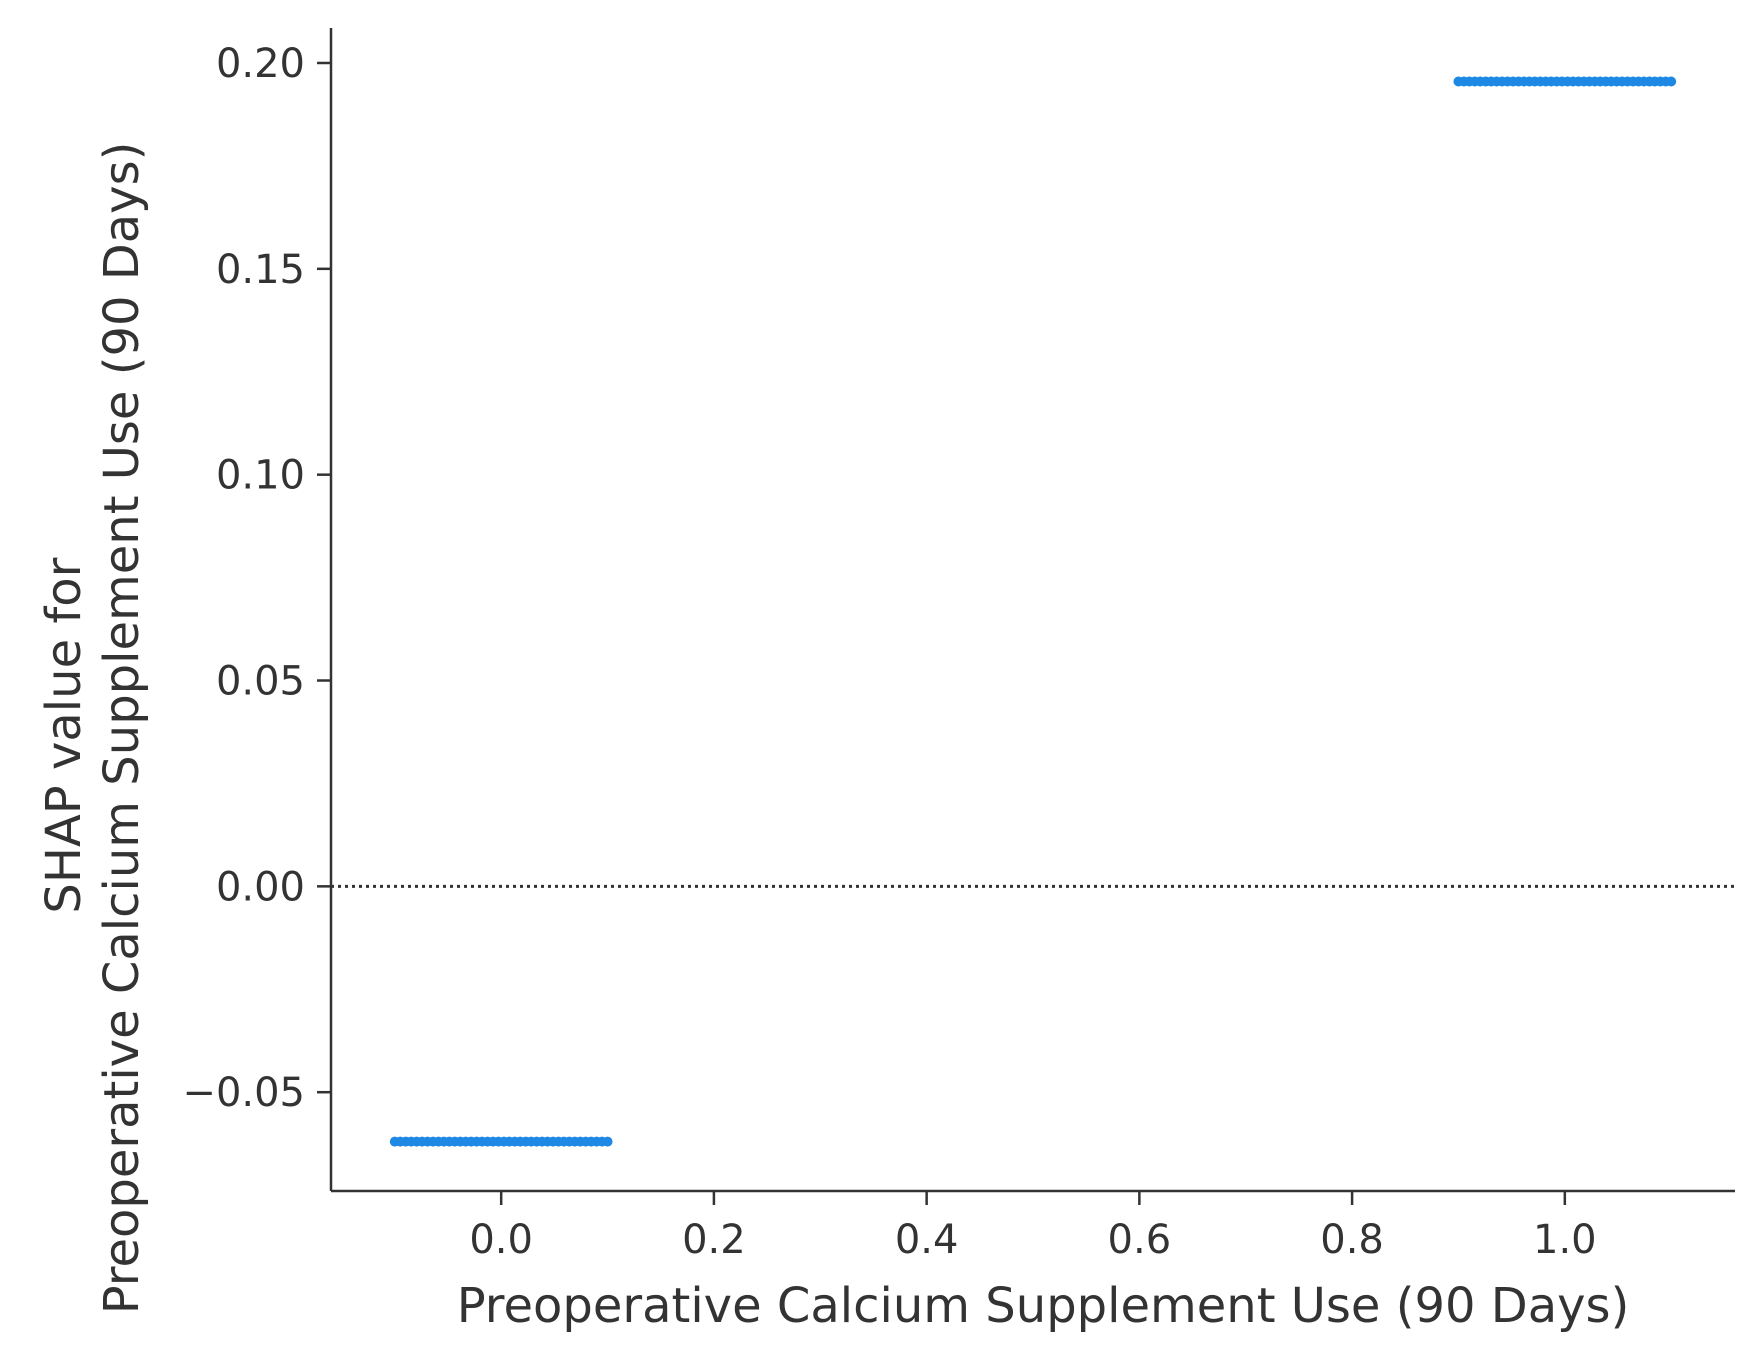 The height and width of the screenshot is (1361, 1753). Describe the element at coordinates (1565, 1240) in the screenshot. I see `x-tick-label: 1.0` at that location.